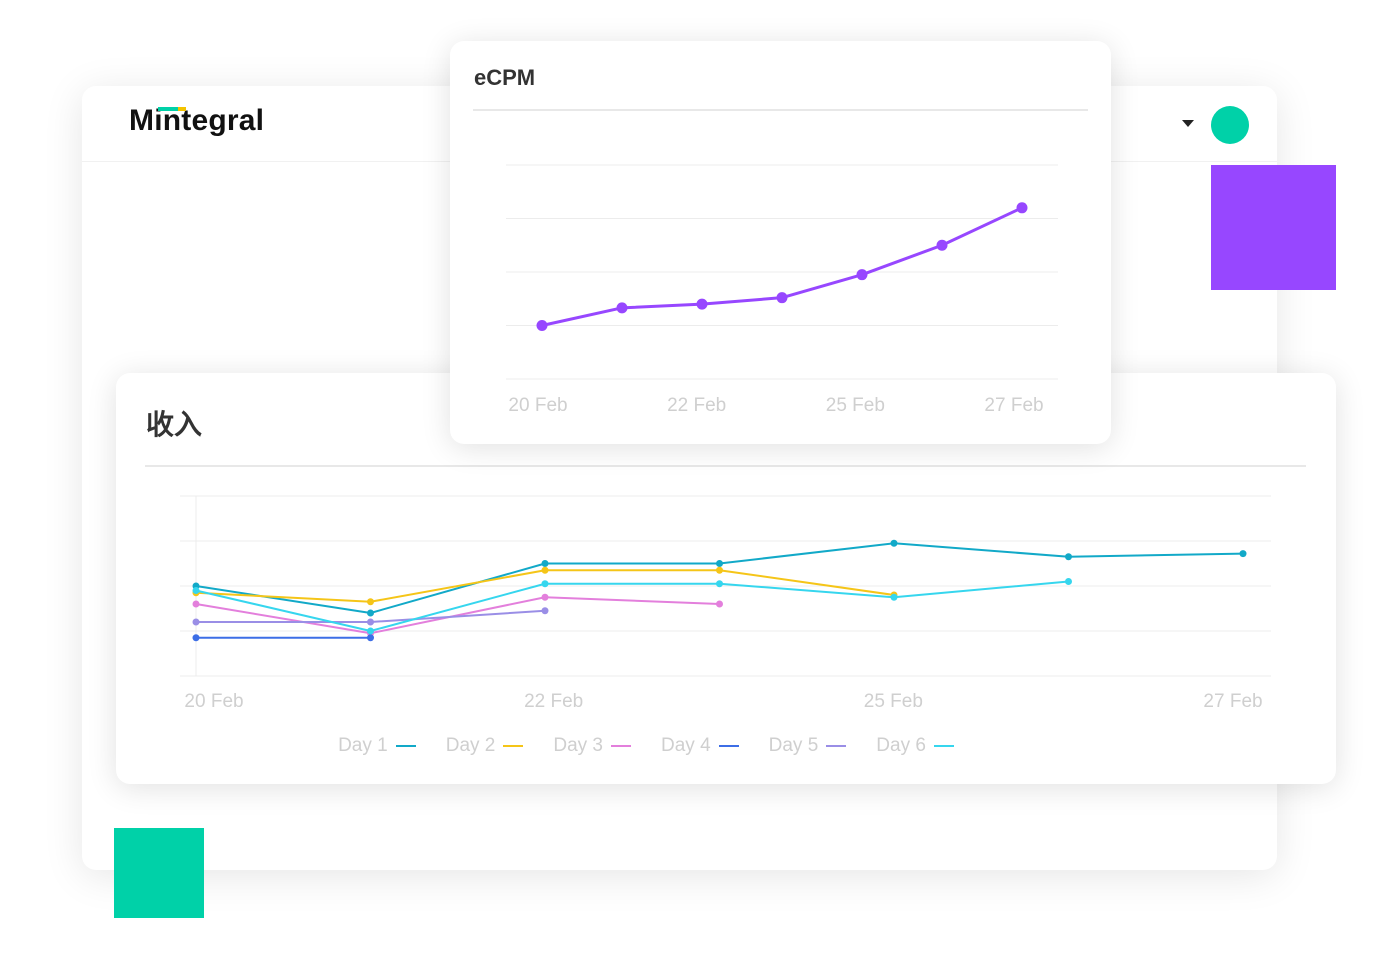 The height and width of the screenshot is (960, 1392). Describe the element at coordinates (578, 745) in the screenshot. I see `legend-label: Day 3` at that location.